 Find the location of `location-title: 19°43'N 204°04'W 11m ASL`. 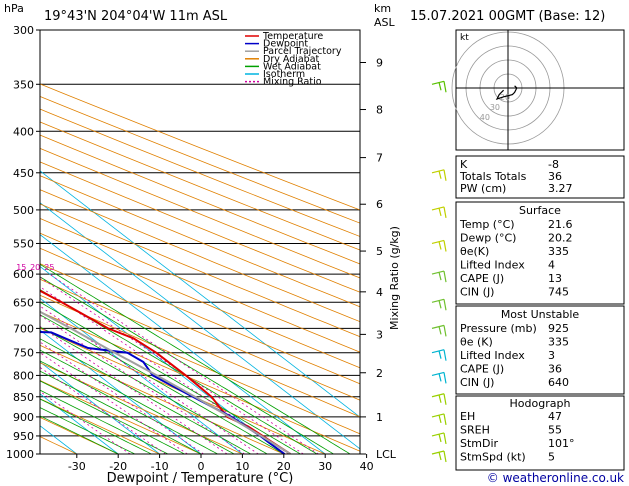

location-title: 19°43'N 204°04'W 11m ASL is located at coordinates (136, 16).